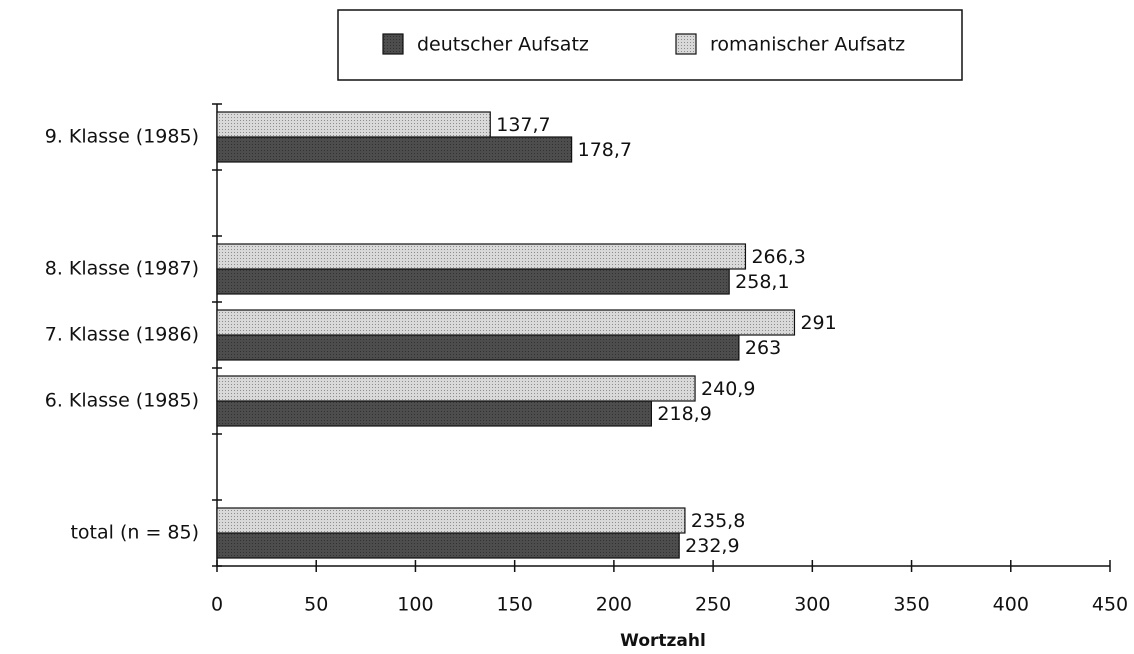  I want to click on y-tick-label: 7. Klasse (1986), so click(122, 335).